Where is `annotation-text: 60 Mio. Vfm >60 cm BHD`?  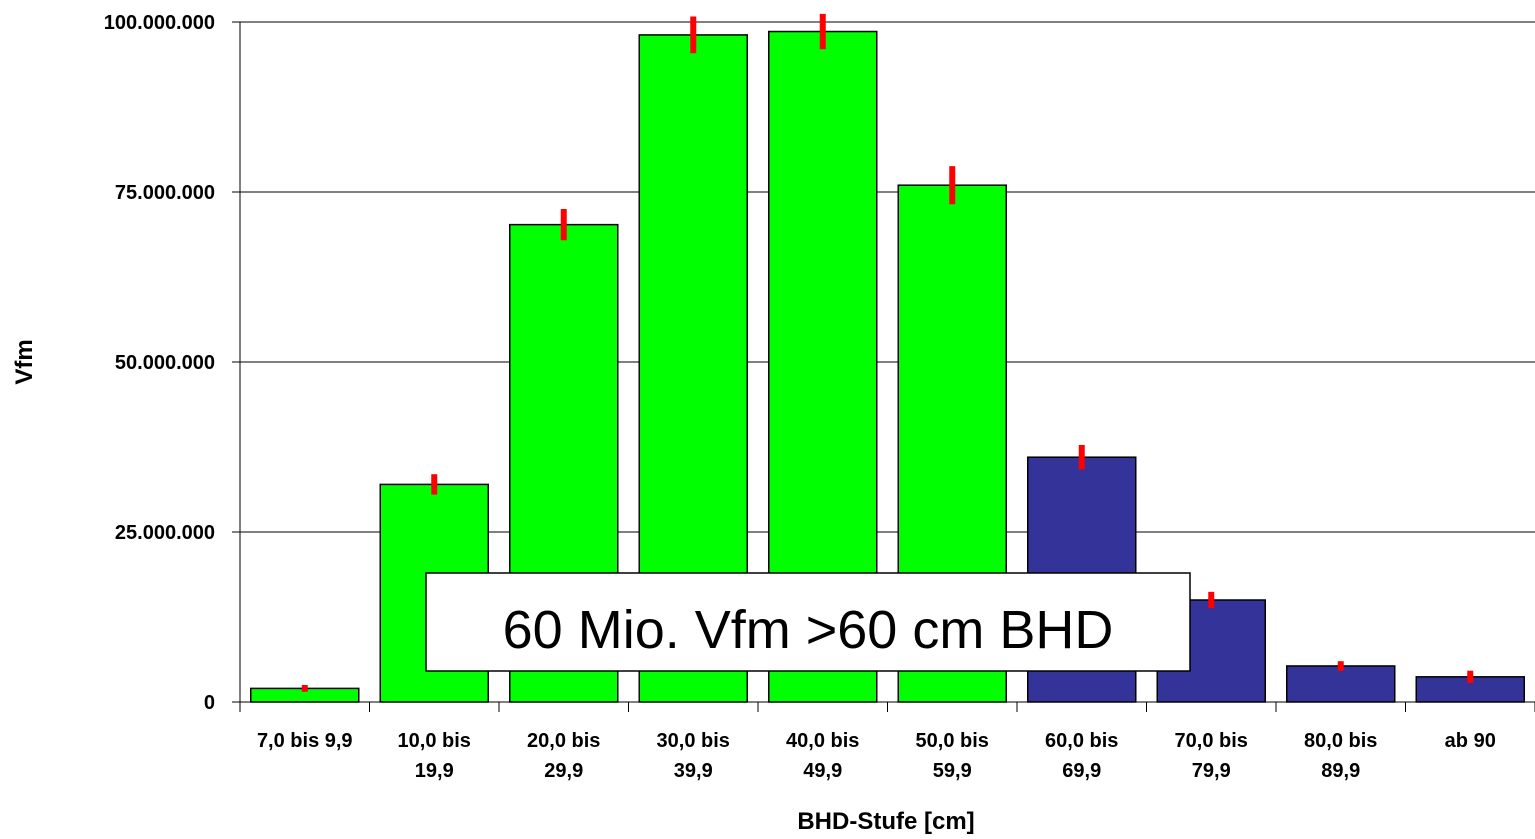 annotation-text: 60 Mio. Vfm >60 cm BHD is located at coordinates (808, 630).